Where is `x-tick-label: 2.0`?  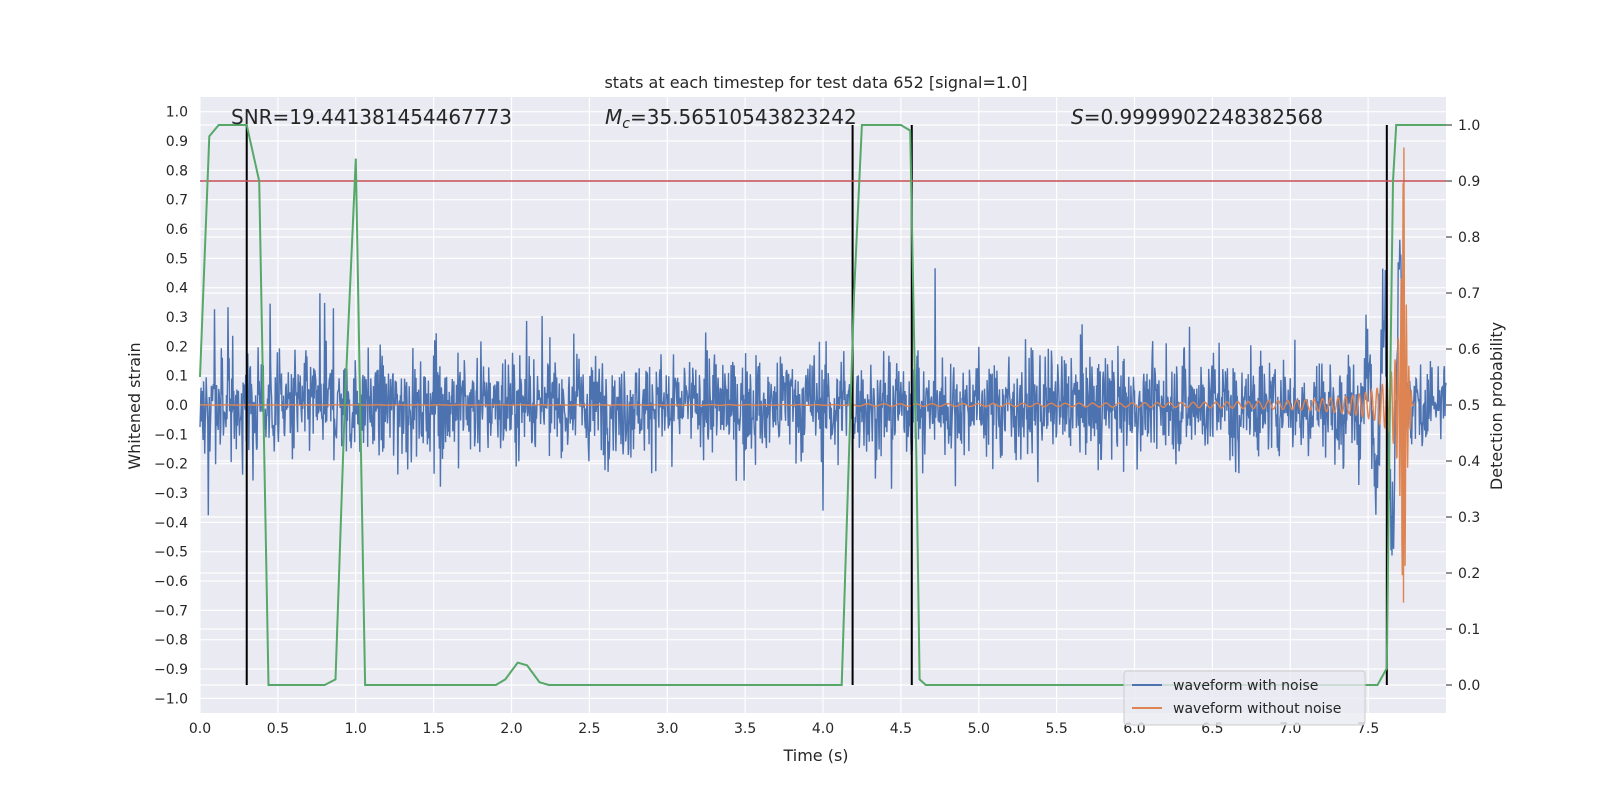
x-tick-label: 2.0 is located at coordinates (511, 729).